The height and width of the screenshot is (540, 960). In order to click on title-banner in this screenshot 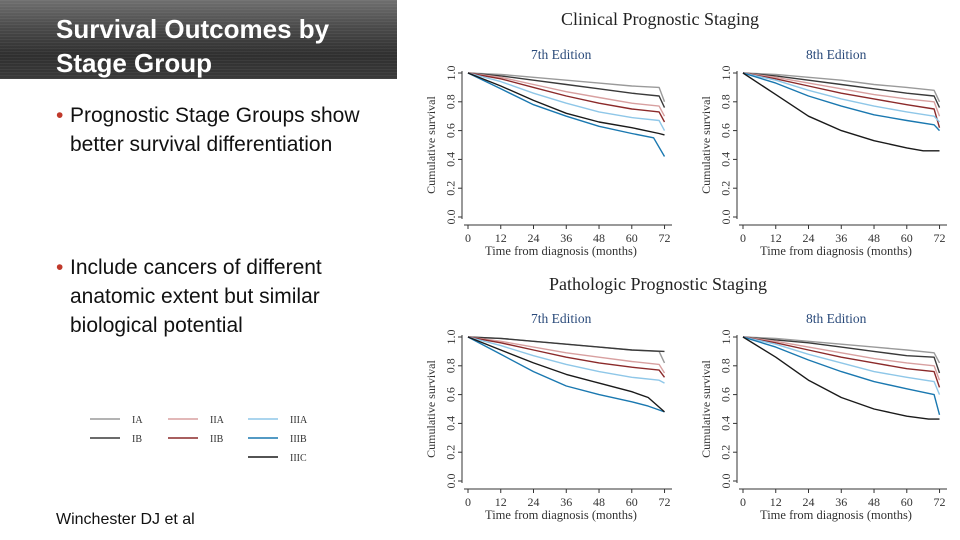, I will do `click(198, 39)`.